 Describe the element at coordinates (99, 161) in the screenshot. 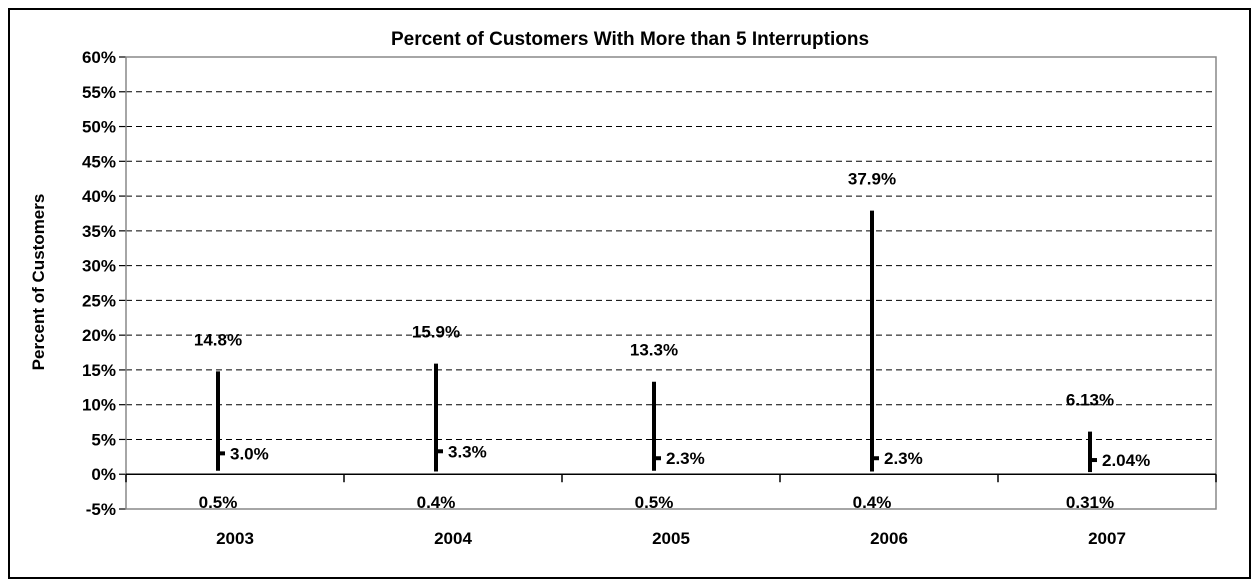

I see `y-tick-label: 45%` at that location.